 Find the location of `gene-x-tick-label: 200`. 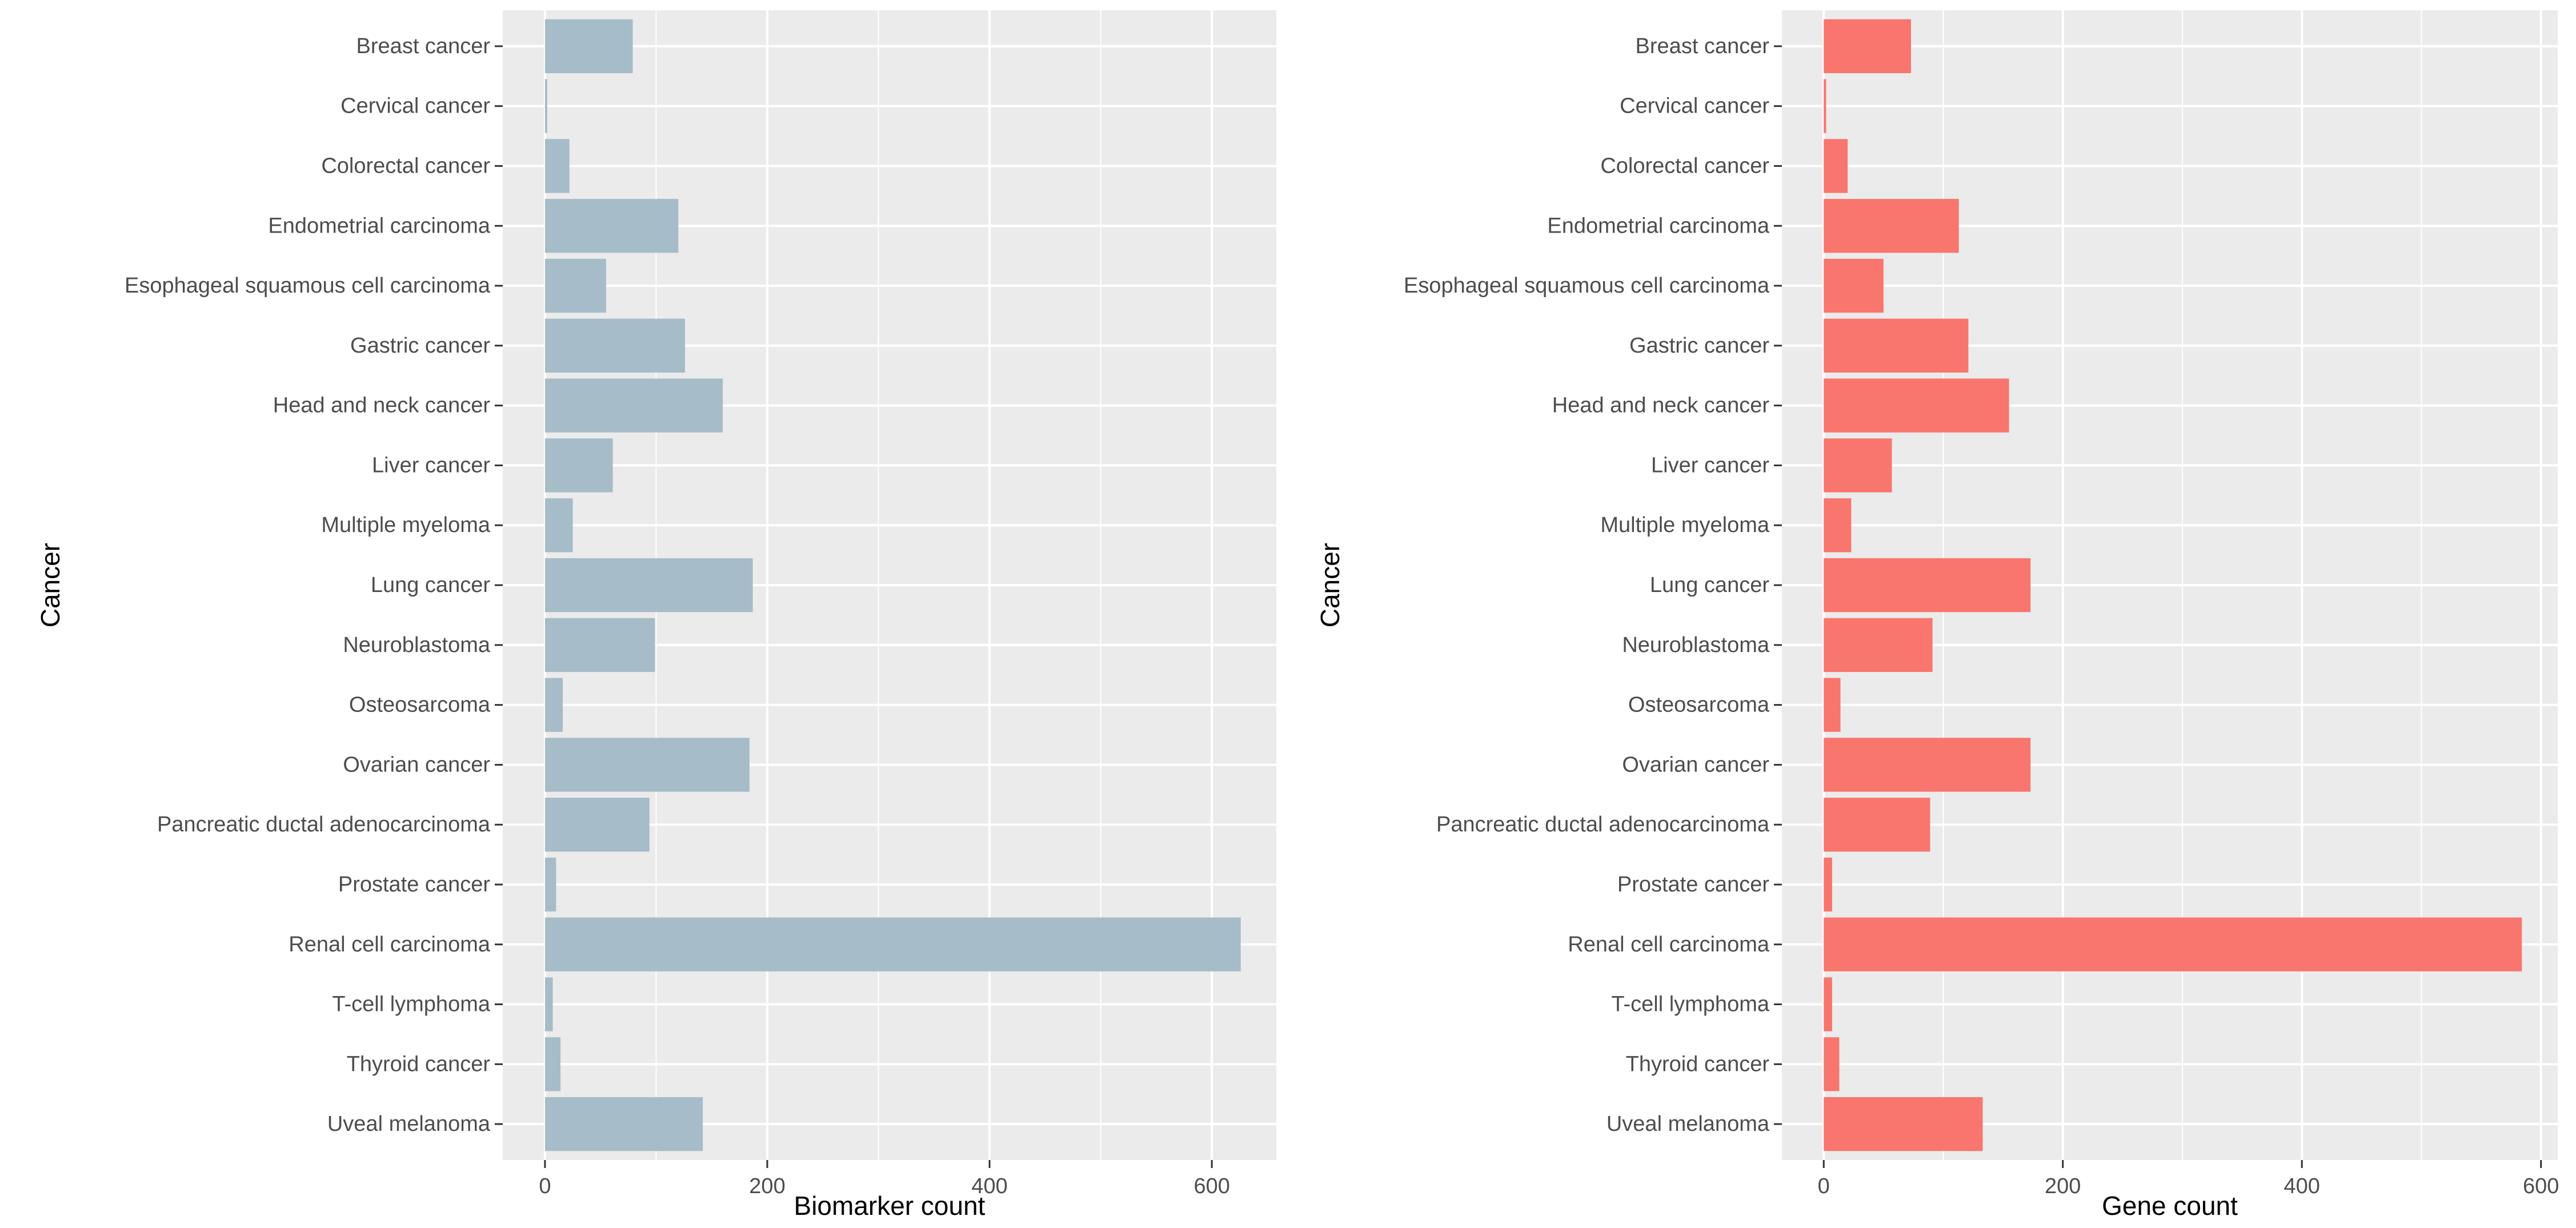

gene-x-tick-label: 200 is located at coordinates (2063, 1186).